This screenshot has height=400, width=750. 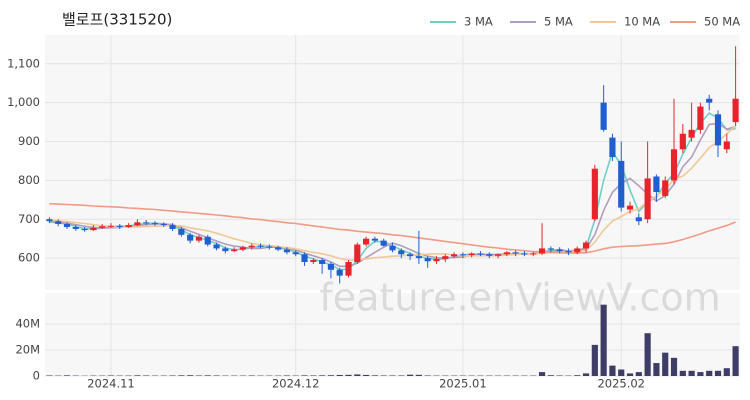 I want to click on x-tick-label: 2025.01, so click(x=463, y=384).